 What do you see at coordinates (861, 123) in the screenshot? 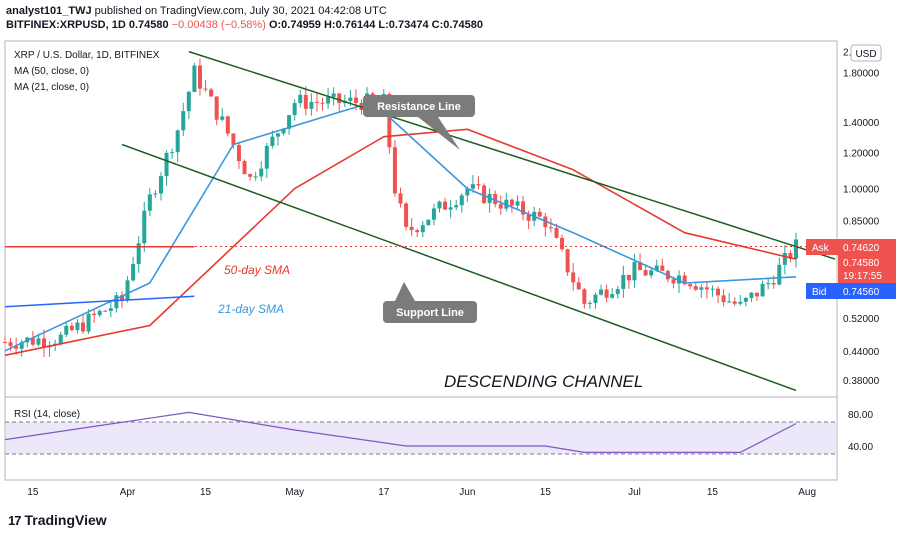
I see `price-tick-2: 1.40000` at bounding box center [861, 123].